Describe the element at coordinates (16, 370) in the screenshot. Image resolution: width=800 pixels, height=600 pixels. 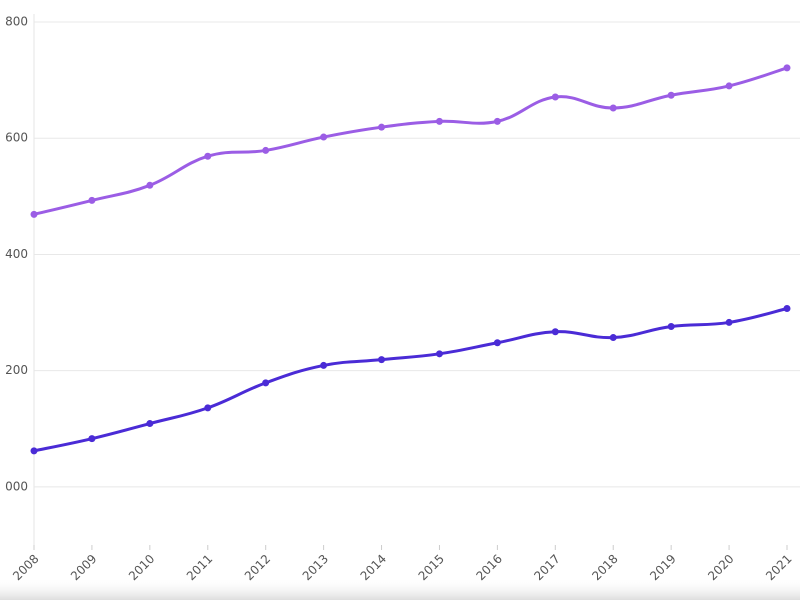
I see `y-tick-label: 200` at that location.